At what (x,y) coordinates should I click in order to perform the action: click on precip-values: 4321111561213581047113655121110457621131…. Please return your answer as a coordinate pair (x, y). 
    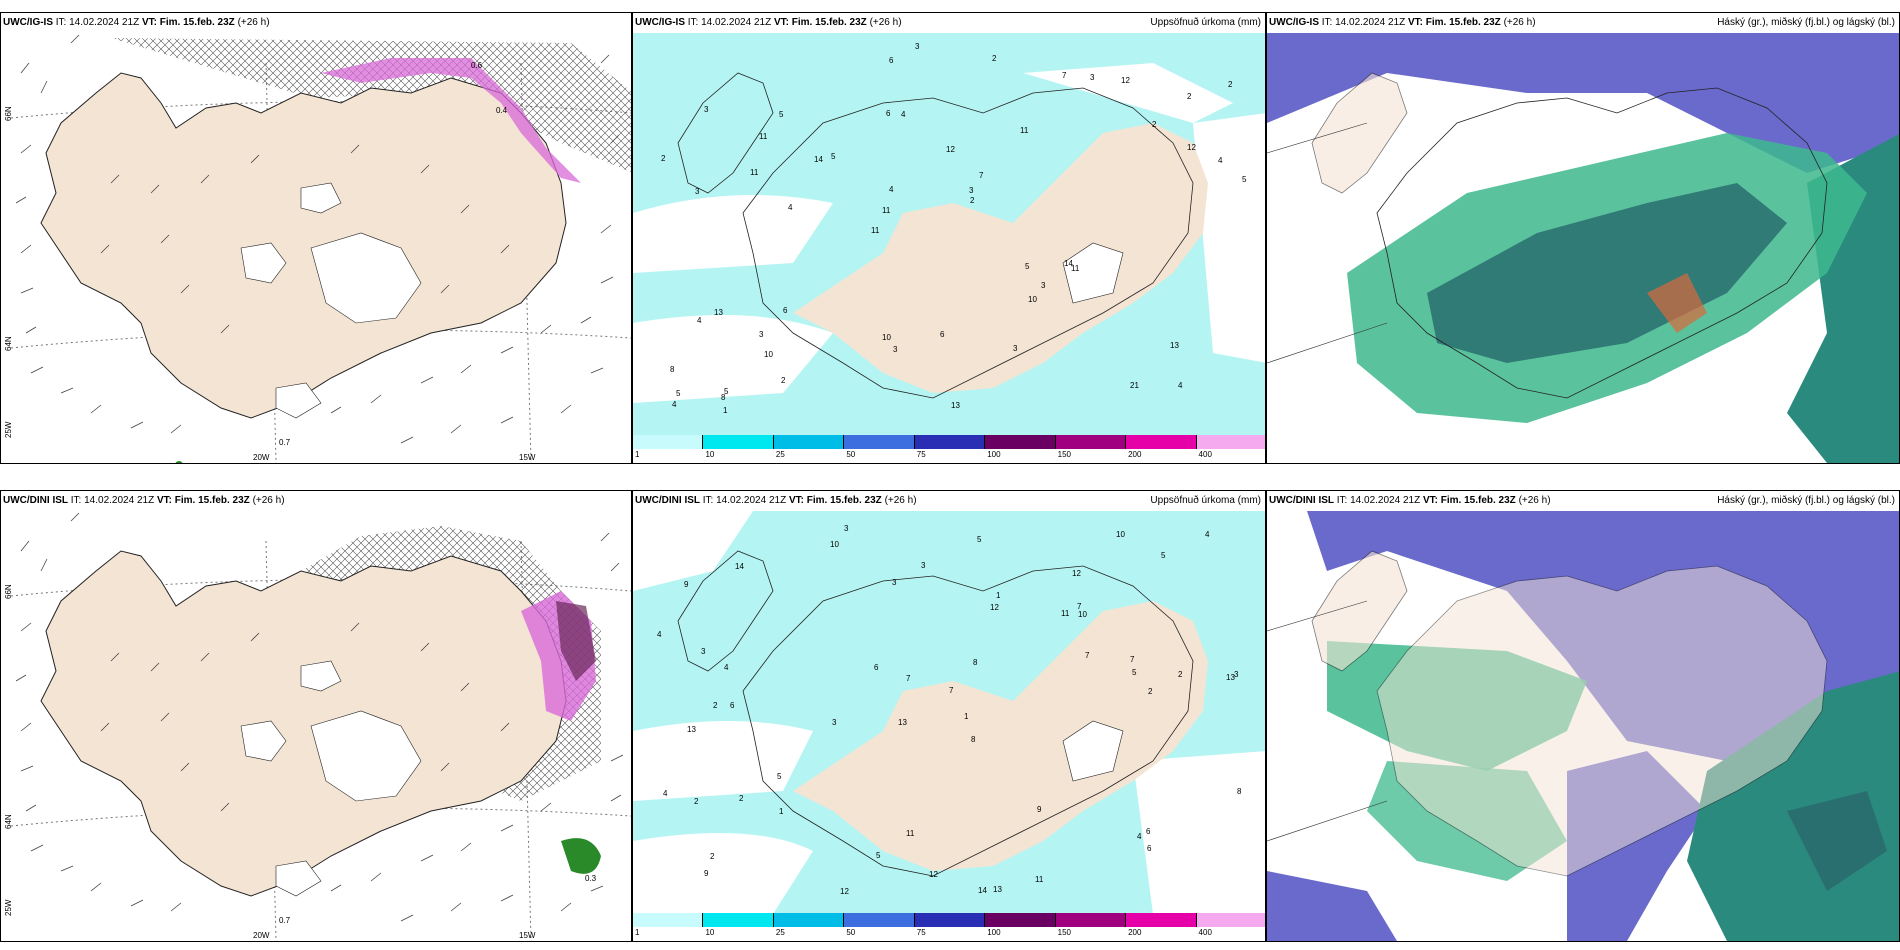
    Looking at the image, I should click on (954, 228).